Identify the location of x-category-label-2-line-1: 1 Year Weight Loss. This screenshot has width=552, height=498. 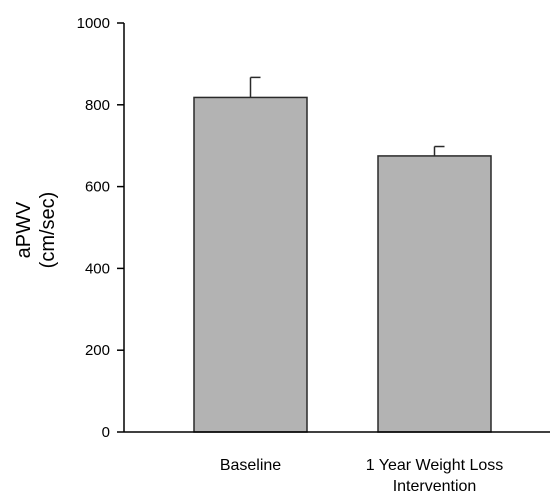
(435, 465).